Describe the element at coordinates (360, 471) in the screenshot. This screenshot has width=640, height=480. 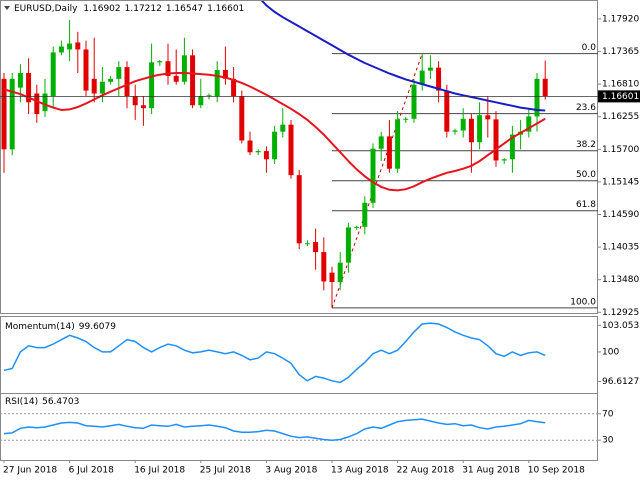
I see `x-tick-label: 13 Aug 2018` at that location.